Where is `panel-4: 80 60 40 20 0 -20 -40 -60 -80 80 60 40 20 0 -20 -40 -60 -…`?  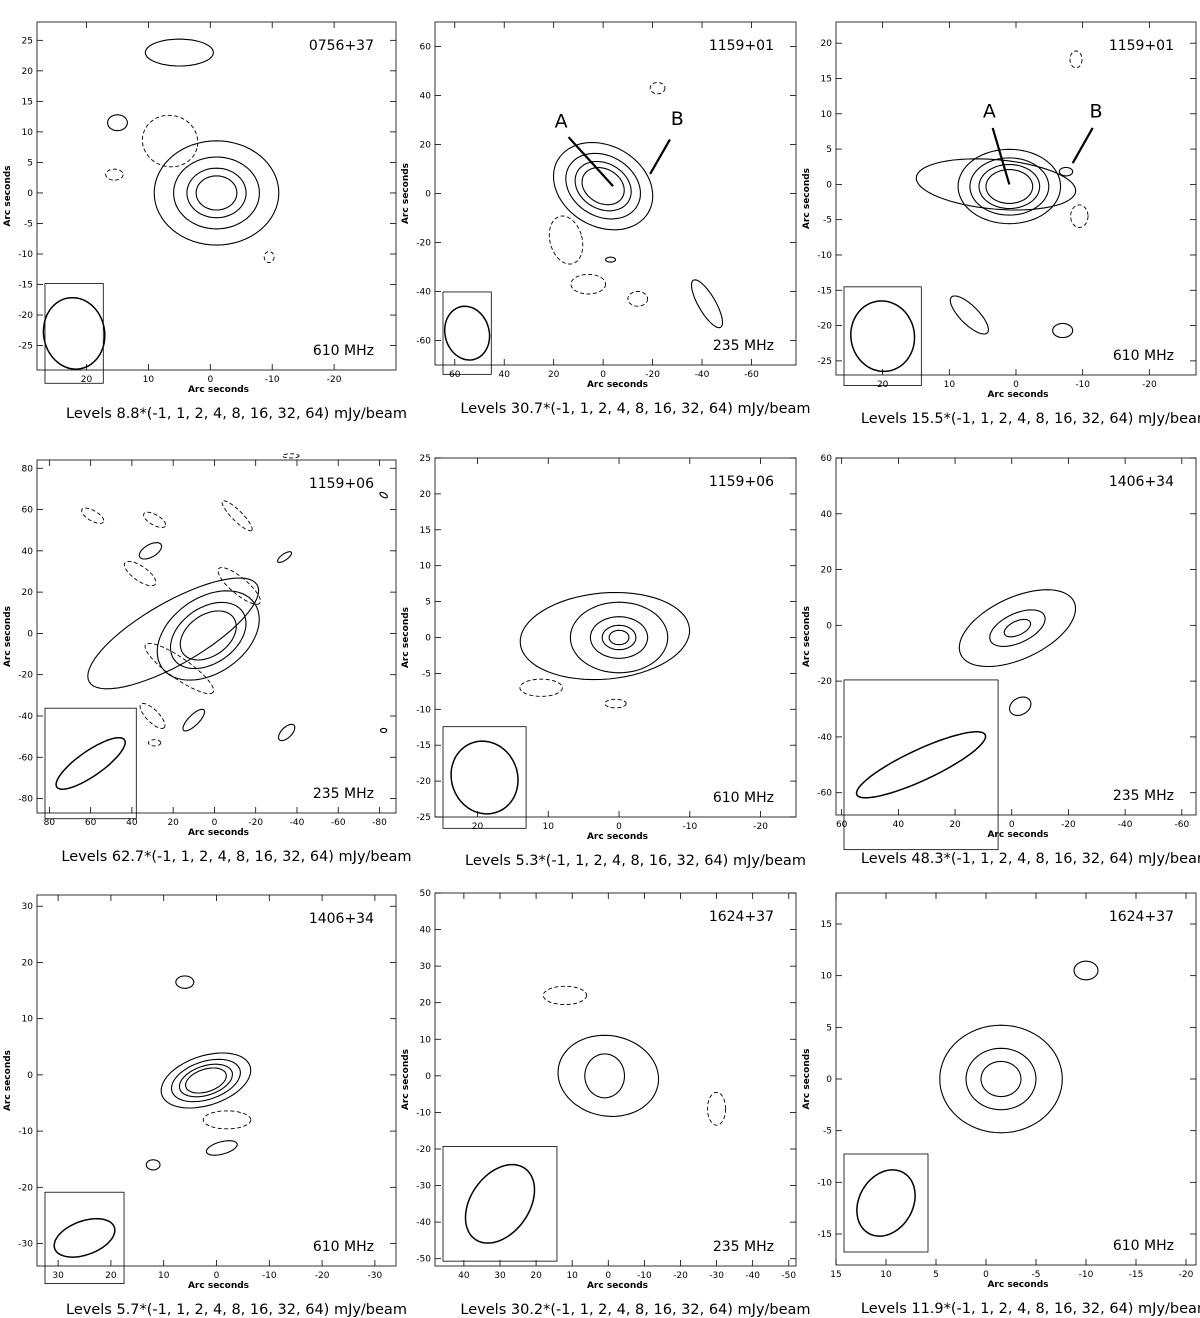 panel-4: 80 60 40 20 0 -20 -40 -60 -80 80 60 40 20 0 -20 -40 -60 -… is located at coordinates (207, 659).